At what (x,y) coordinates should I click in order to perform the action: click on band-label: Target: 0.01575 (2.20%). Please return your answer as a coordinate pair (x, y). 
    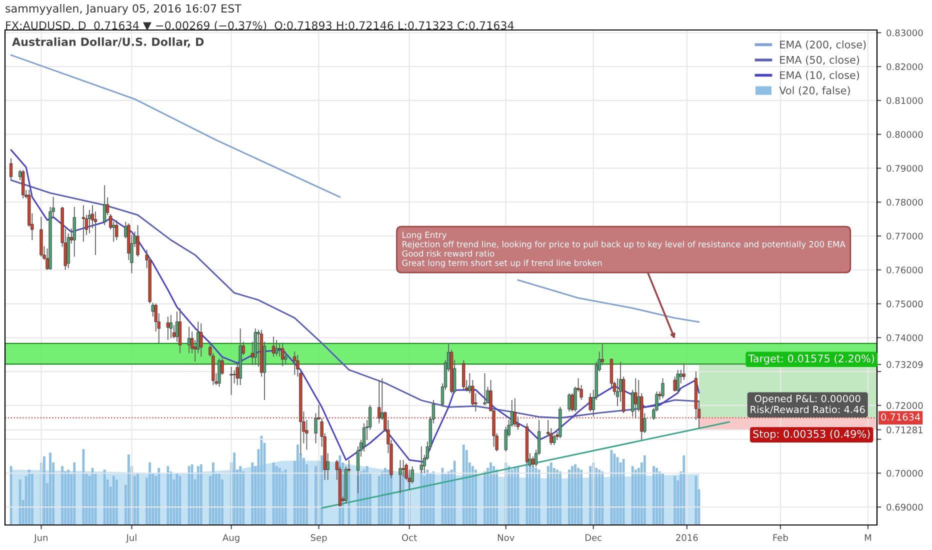
    Looking at the image, I should click on (811, 359).